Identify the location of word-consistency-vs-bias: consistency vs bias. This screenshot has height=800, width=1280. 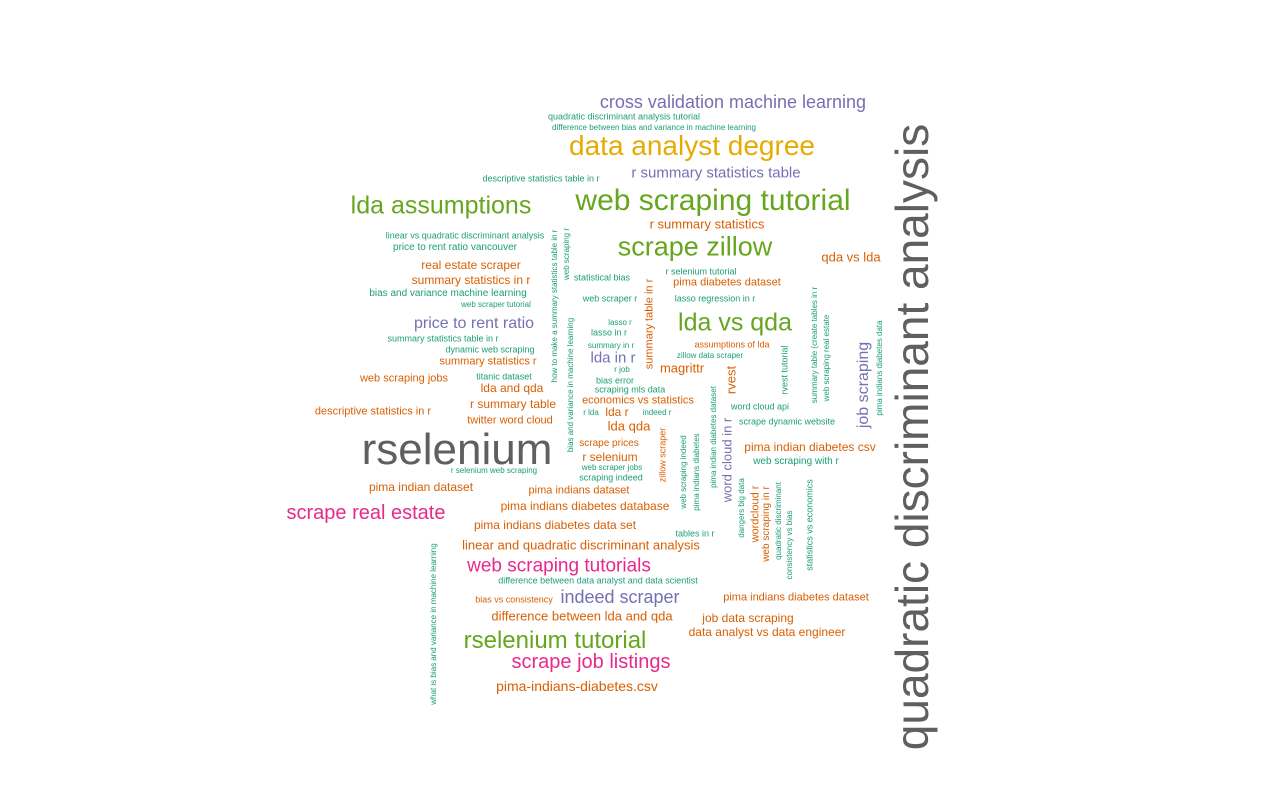
(789, 545).